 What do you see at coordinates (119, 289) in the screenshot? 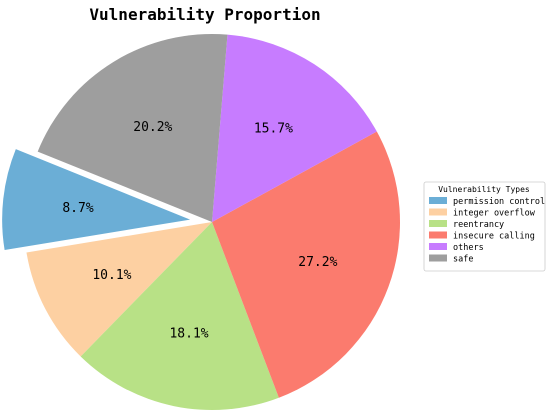
I see `pie-slice-integer-overflow` at bounding box center [119, 289].